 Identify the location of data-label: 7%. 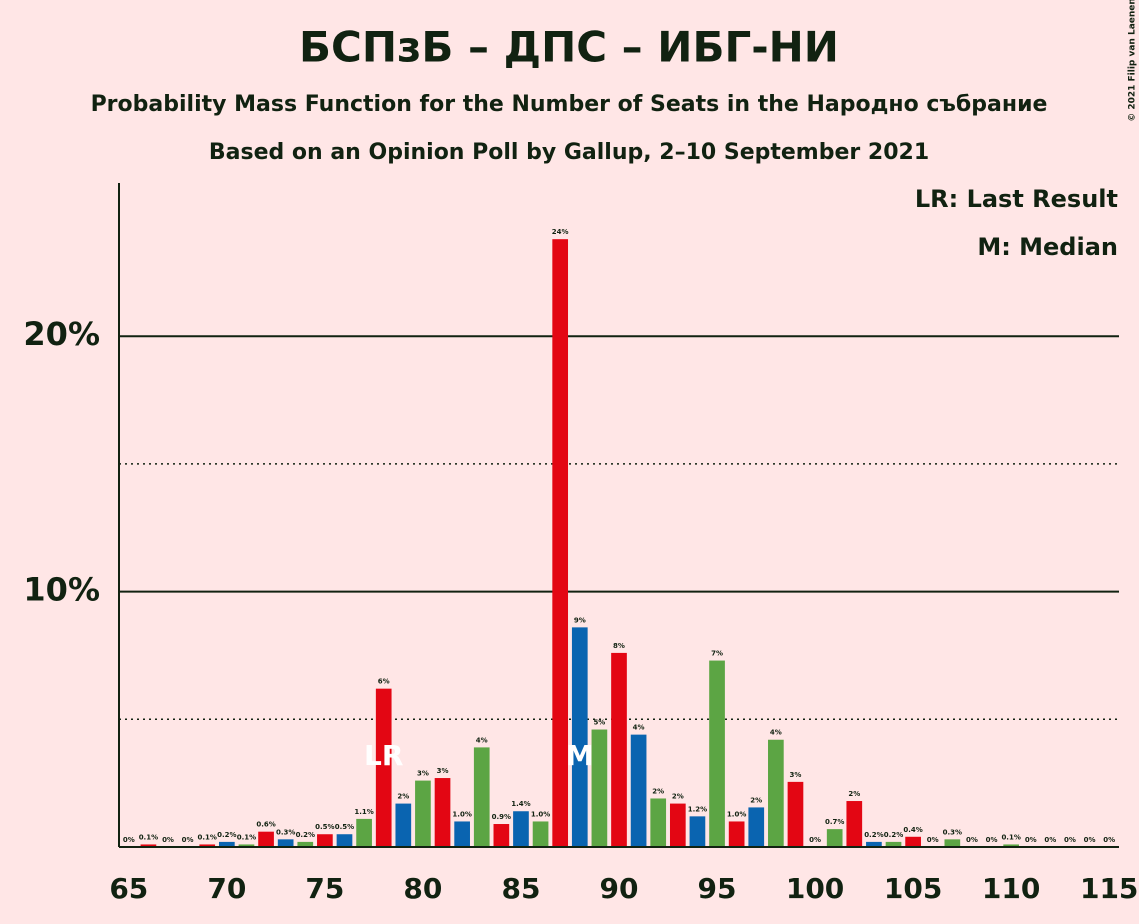
(717, 654).